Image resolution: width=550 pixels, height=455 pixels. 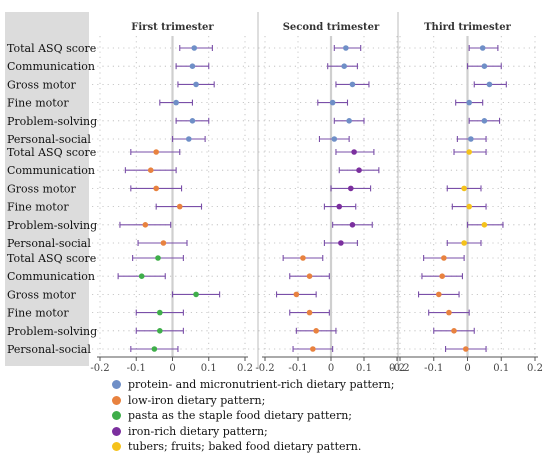 I want to click on panel-title: First trimester, so click(x=172, y=27).